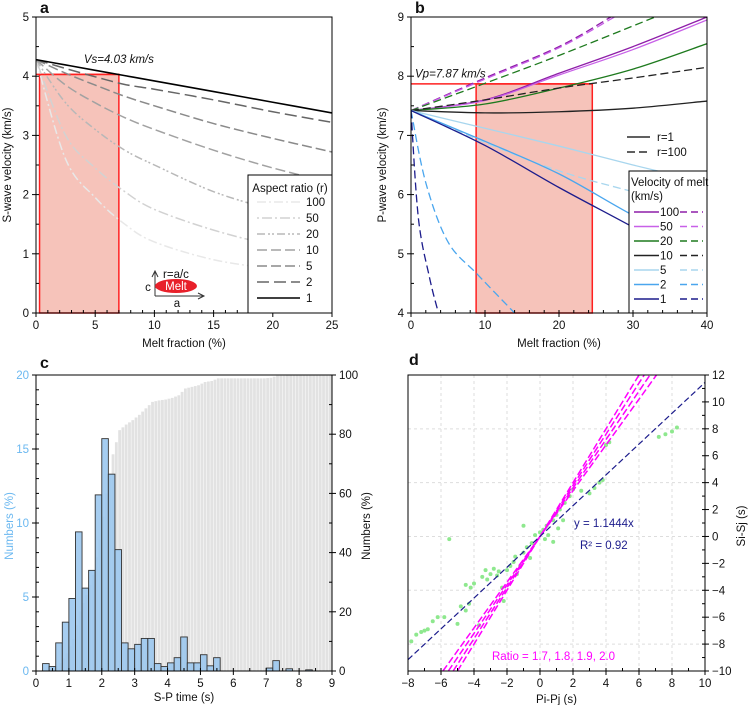 Image resolution: width=750 pixels, height=705 pixels. What do you see at coordinates (272, 326) in the screenshot?
I see `x-tick-label: 20` at bounding box center [272, 326].